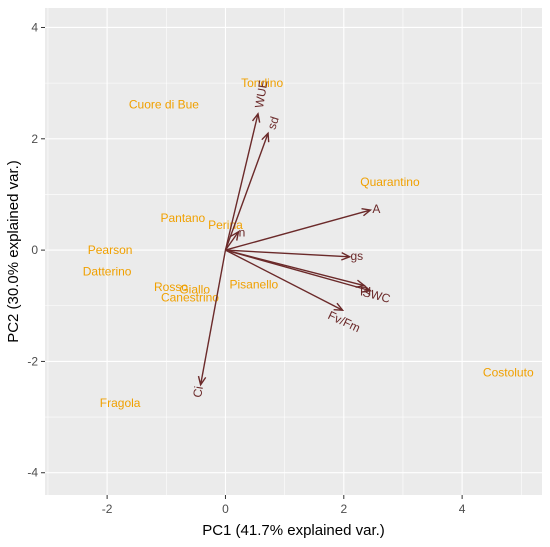 This screenshot has width=550, height=547. What do you see at coordinates (194, 290) in the screenshot?
I see `observation-label: Giallo` at bounding box center [194, 290].